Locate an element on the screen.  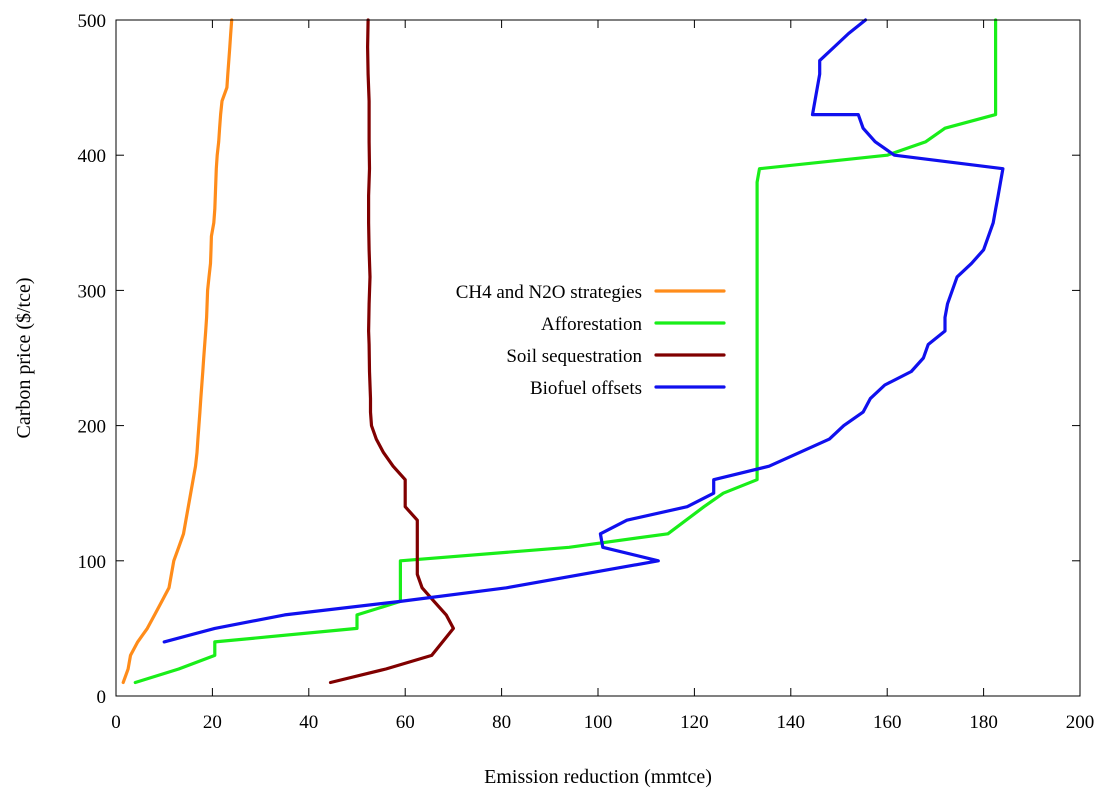
x-tick-label: 120 is located at coordinates (694, 722).